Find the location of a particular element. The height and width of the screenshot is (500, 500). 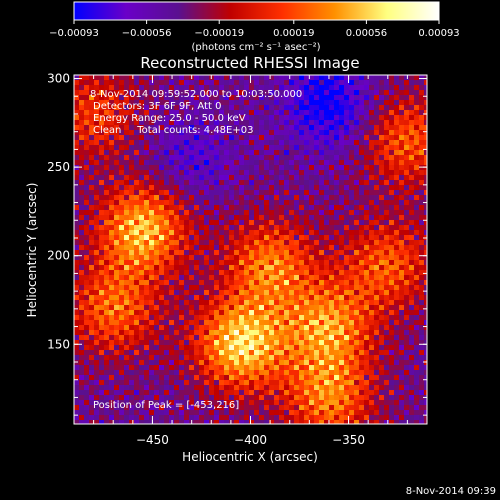

chart-title: Reconstructed RHESSI Image is located at coordinates (249, 63).